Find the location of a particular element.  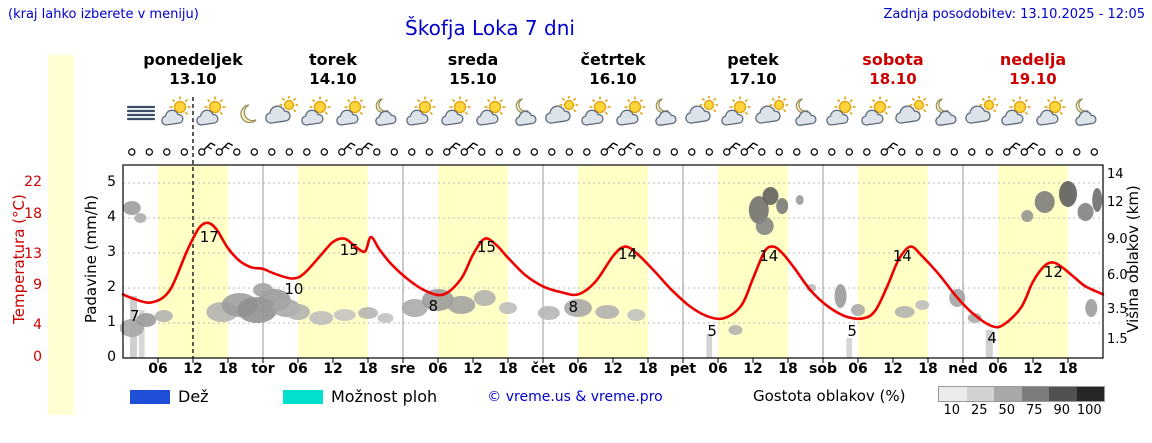

copyright-link: © vreme.us & vreme.pro is located at coordinates (575, 397).